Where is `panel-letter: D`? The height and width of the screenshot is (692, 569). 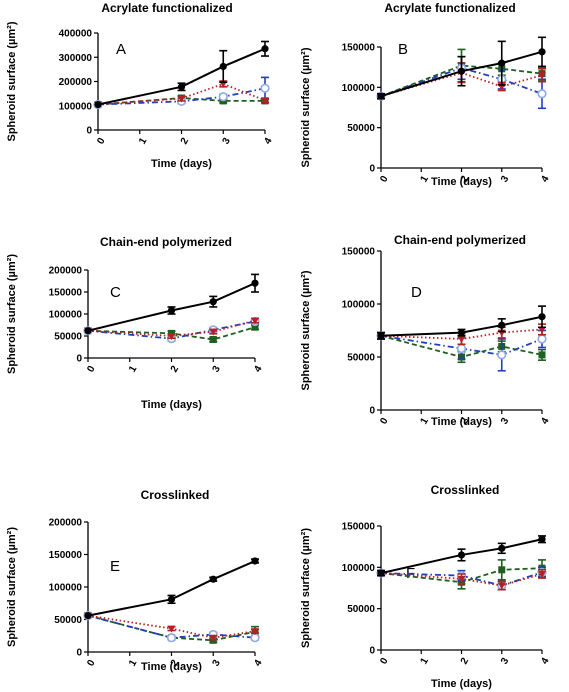
panel-letter: D is located at coordinates (416, 292).